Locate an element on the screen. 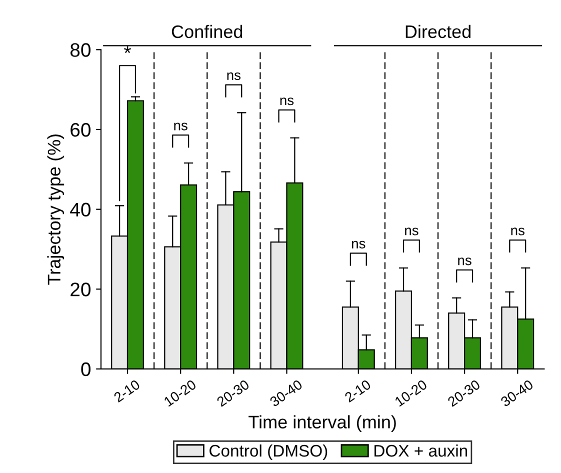 This screenshot has width=561, height=473. y-tick-label: 0 is located at coordinates (85, 369).